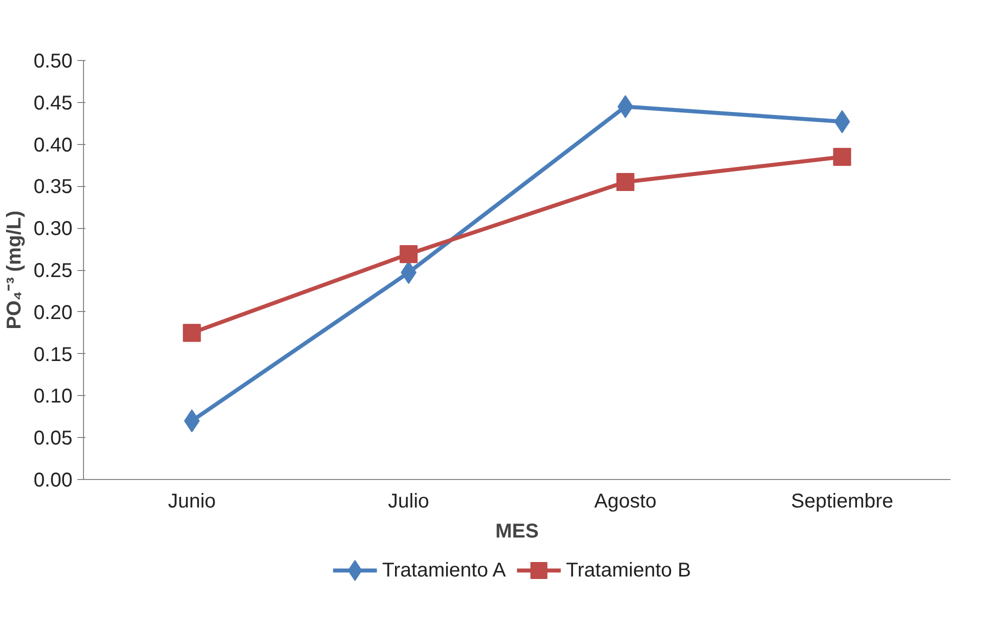 This screenshot has width=997, height=618. What do you see at coordinates (444, 571) in the screenshot?
I see `legend-label: Tratamiento A` at bounding box center [444, 571].